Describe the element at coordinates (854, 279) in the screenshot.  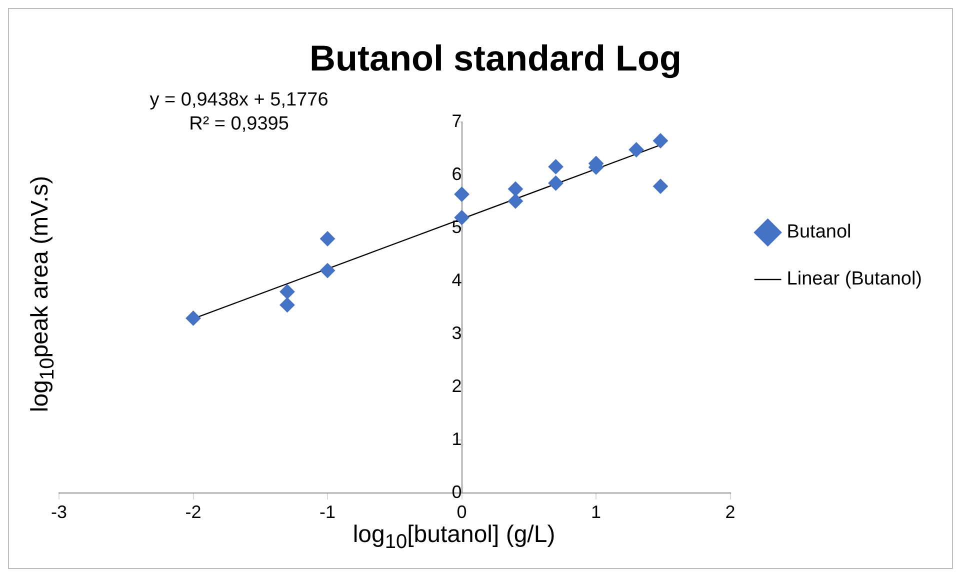
I see `legend-label: Linear (Butanol)` at that location.